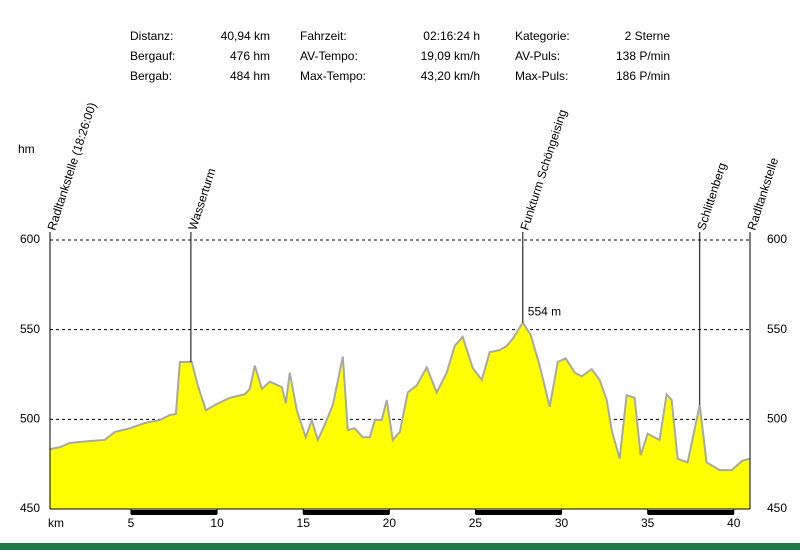 The height and width of the screenshot is (550, 800). Describe the element at coordinates (541, 76) in the screenshot. I see `stat-label: Max-Puls:` at that location.